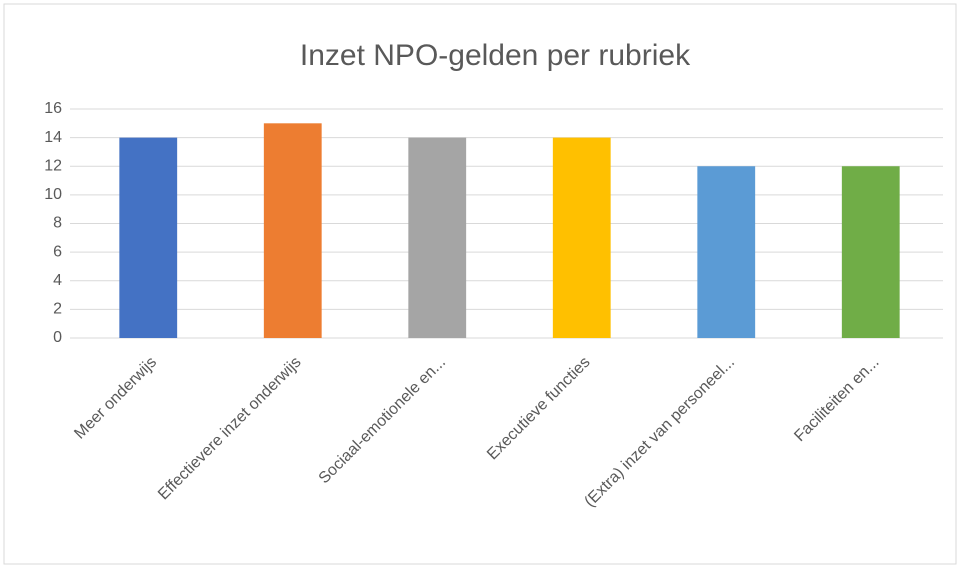  Describe the element at coordinates (57, 309) in the screenshot. I see `y-tick-label: 2` at that location.